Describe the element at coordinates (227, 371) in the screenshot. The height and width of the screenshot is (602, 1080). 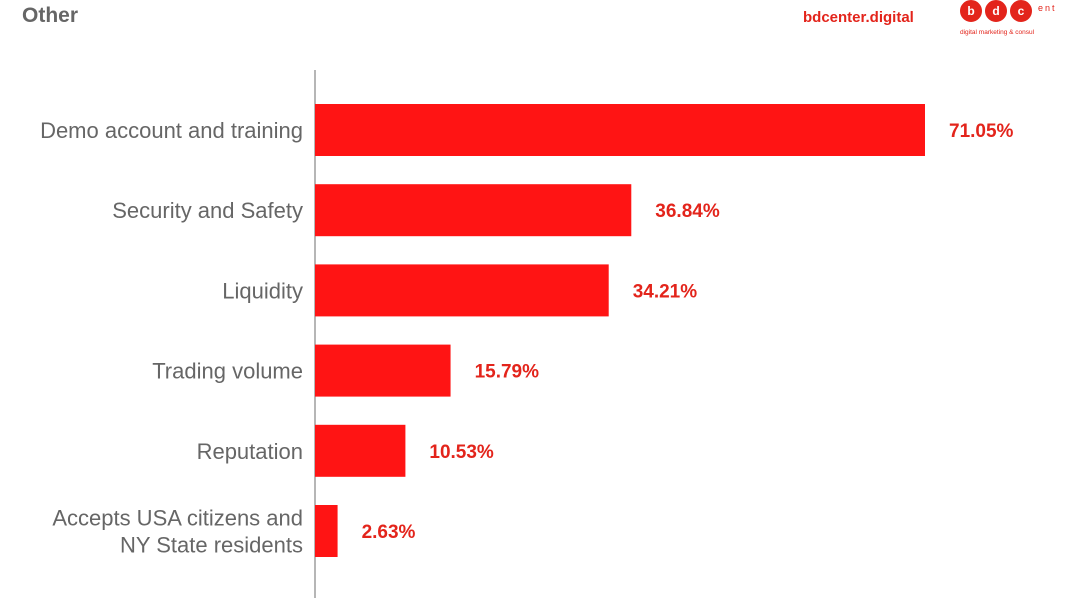
I see `category-label-3: Trading volume` at that location.